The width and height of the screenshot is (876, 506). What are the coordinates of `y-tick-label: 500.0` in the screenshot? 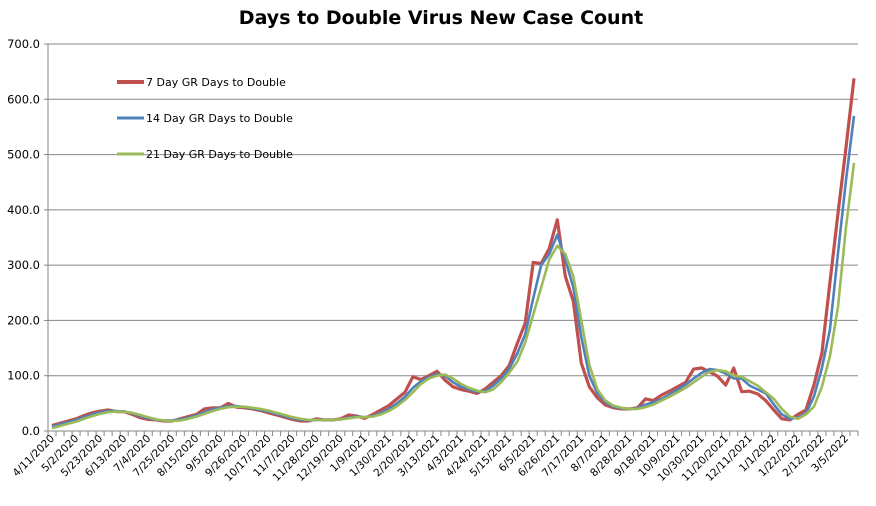 It's located at (23, 155).